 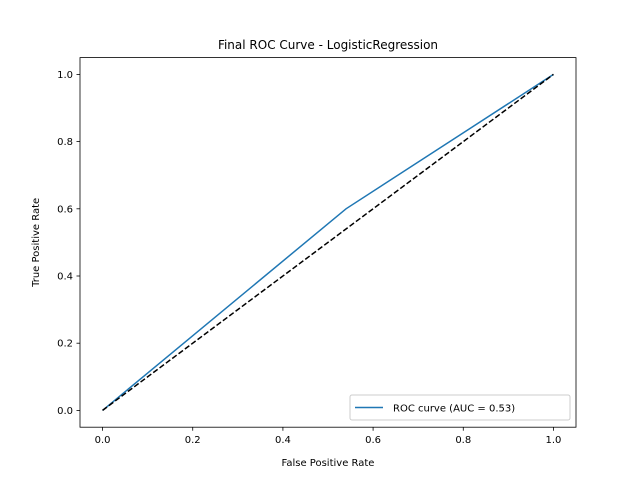 What do you see at coordinates (103, 440) in the screenshot?
I see `x-tick-label: 0.0` at bounding box center [103, 440].